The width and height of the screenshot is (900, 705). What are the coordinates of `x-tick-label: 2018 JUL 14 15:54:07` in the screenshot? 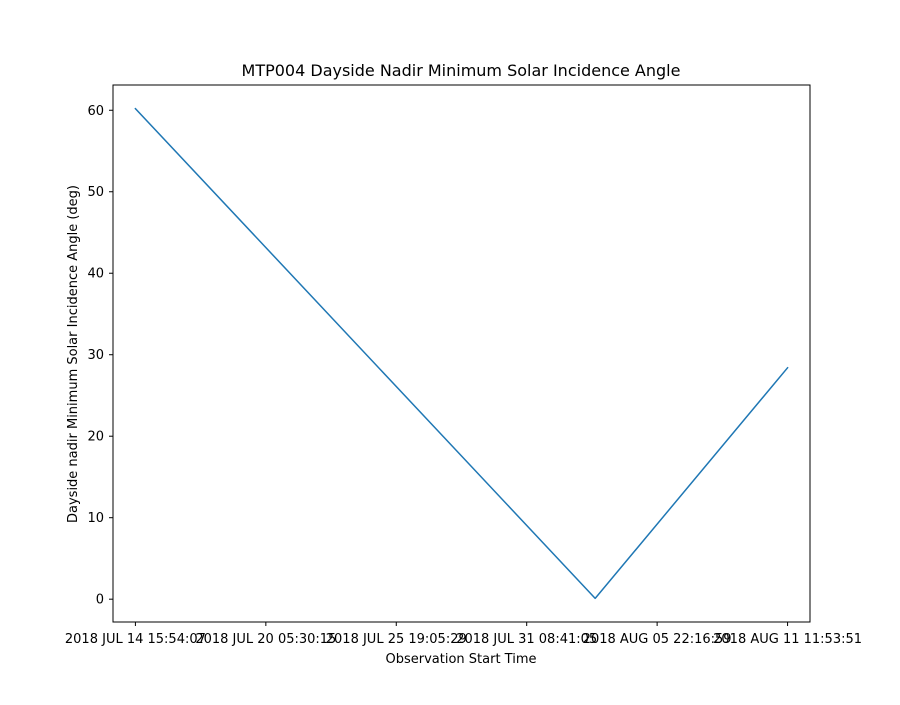 It's located at (135, 639).